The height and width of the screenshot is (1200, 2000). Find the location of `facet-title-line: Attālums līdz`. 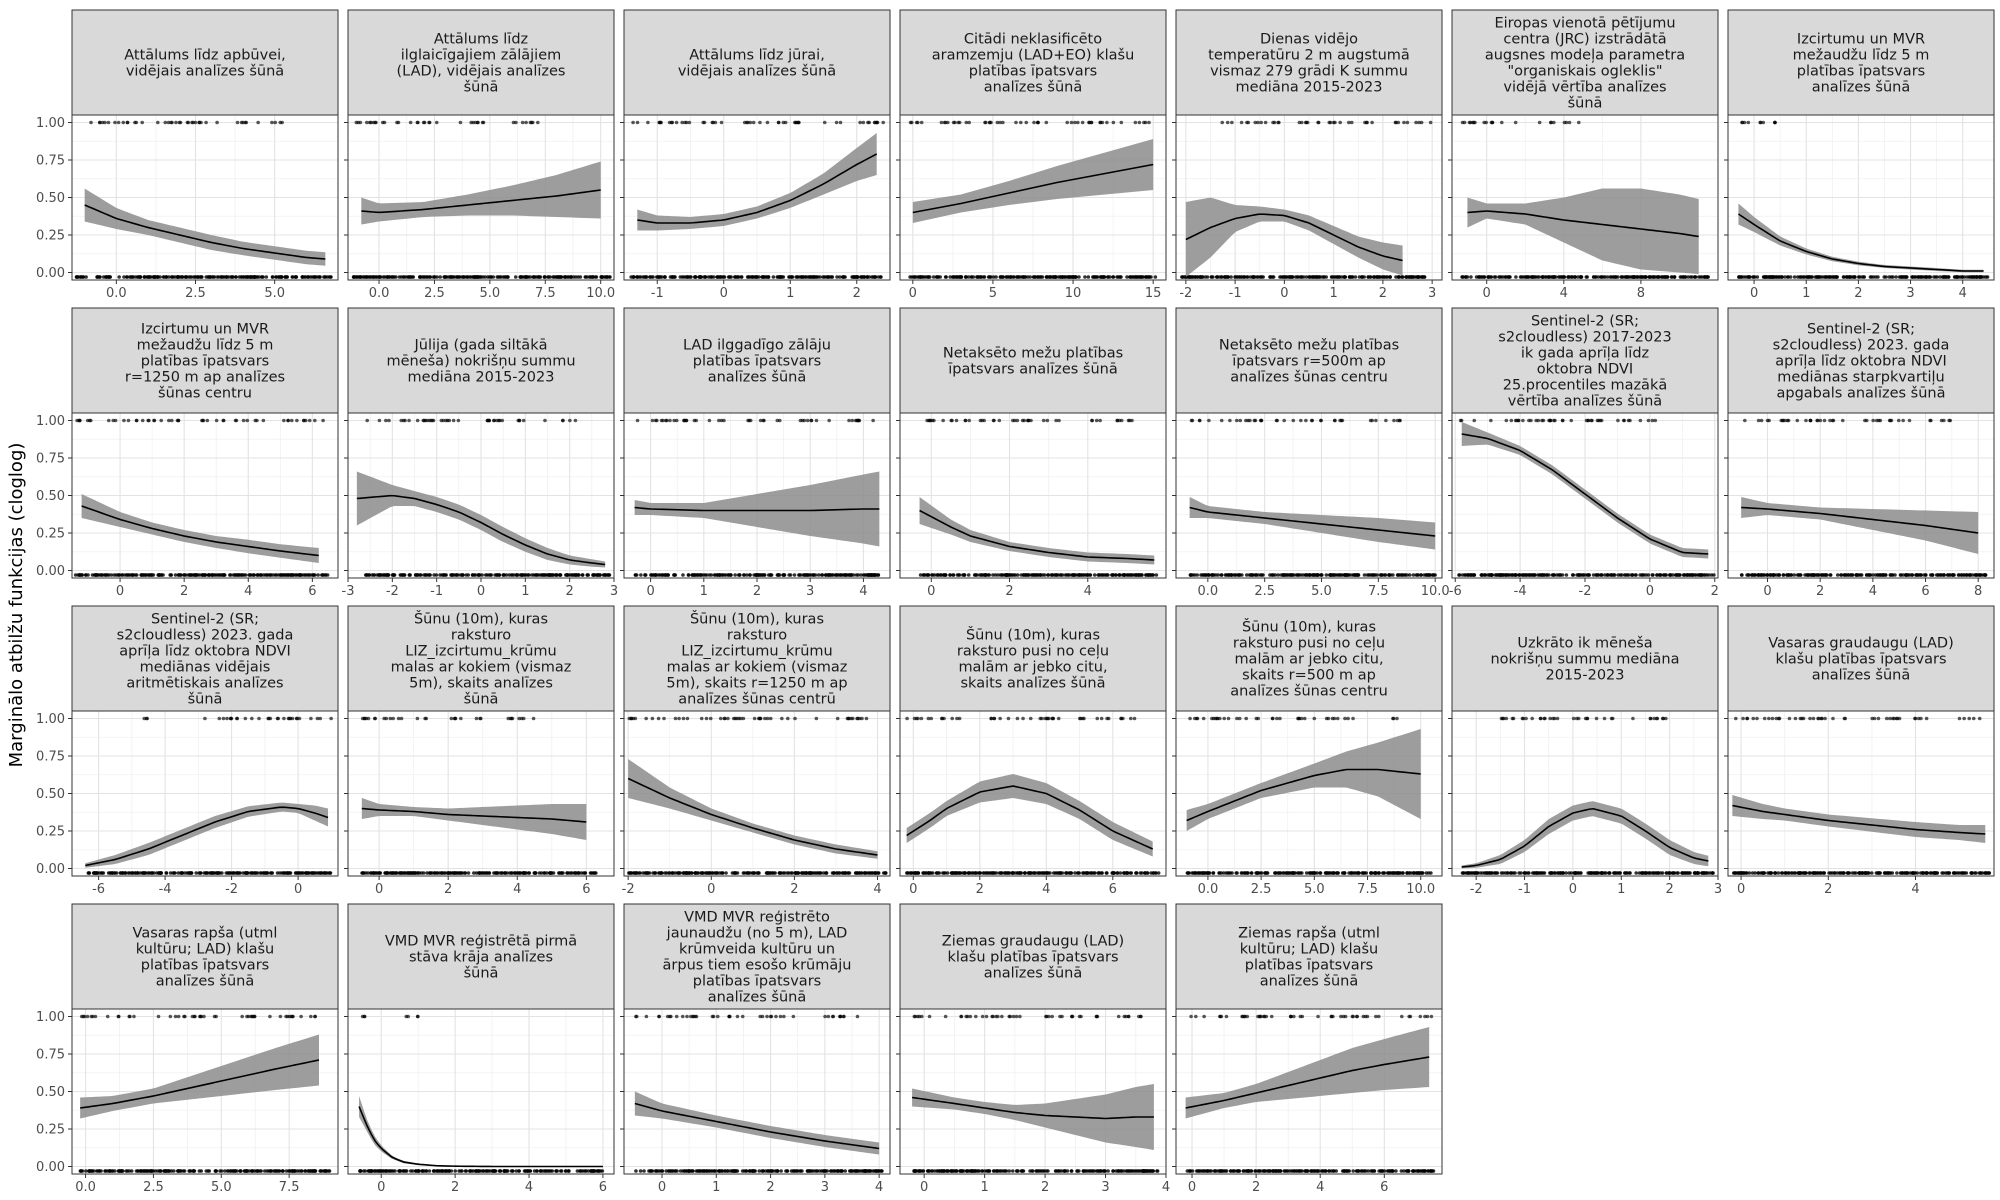

facet-title-line: Attālums līdz is located at coordinates (481, 40).